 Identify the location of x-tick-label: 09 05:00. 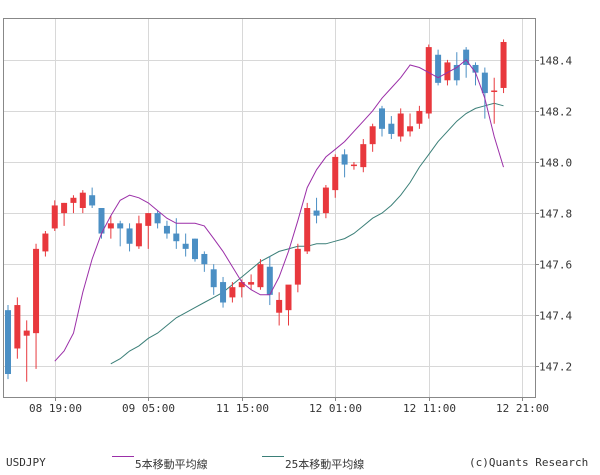
(148, 408).